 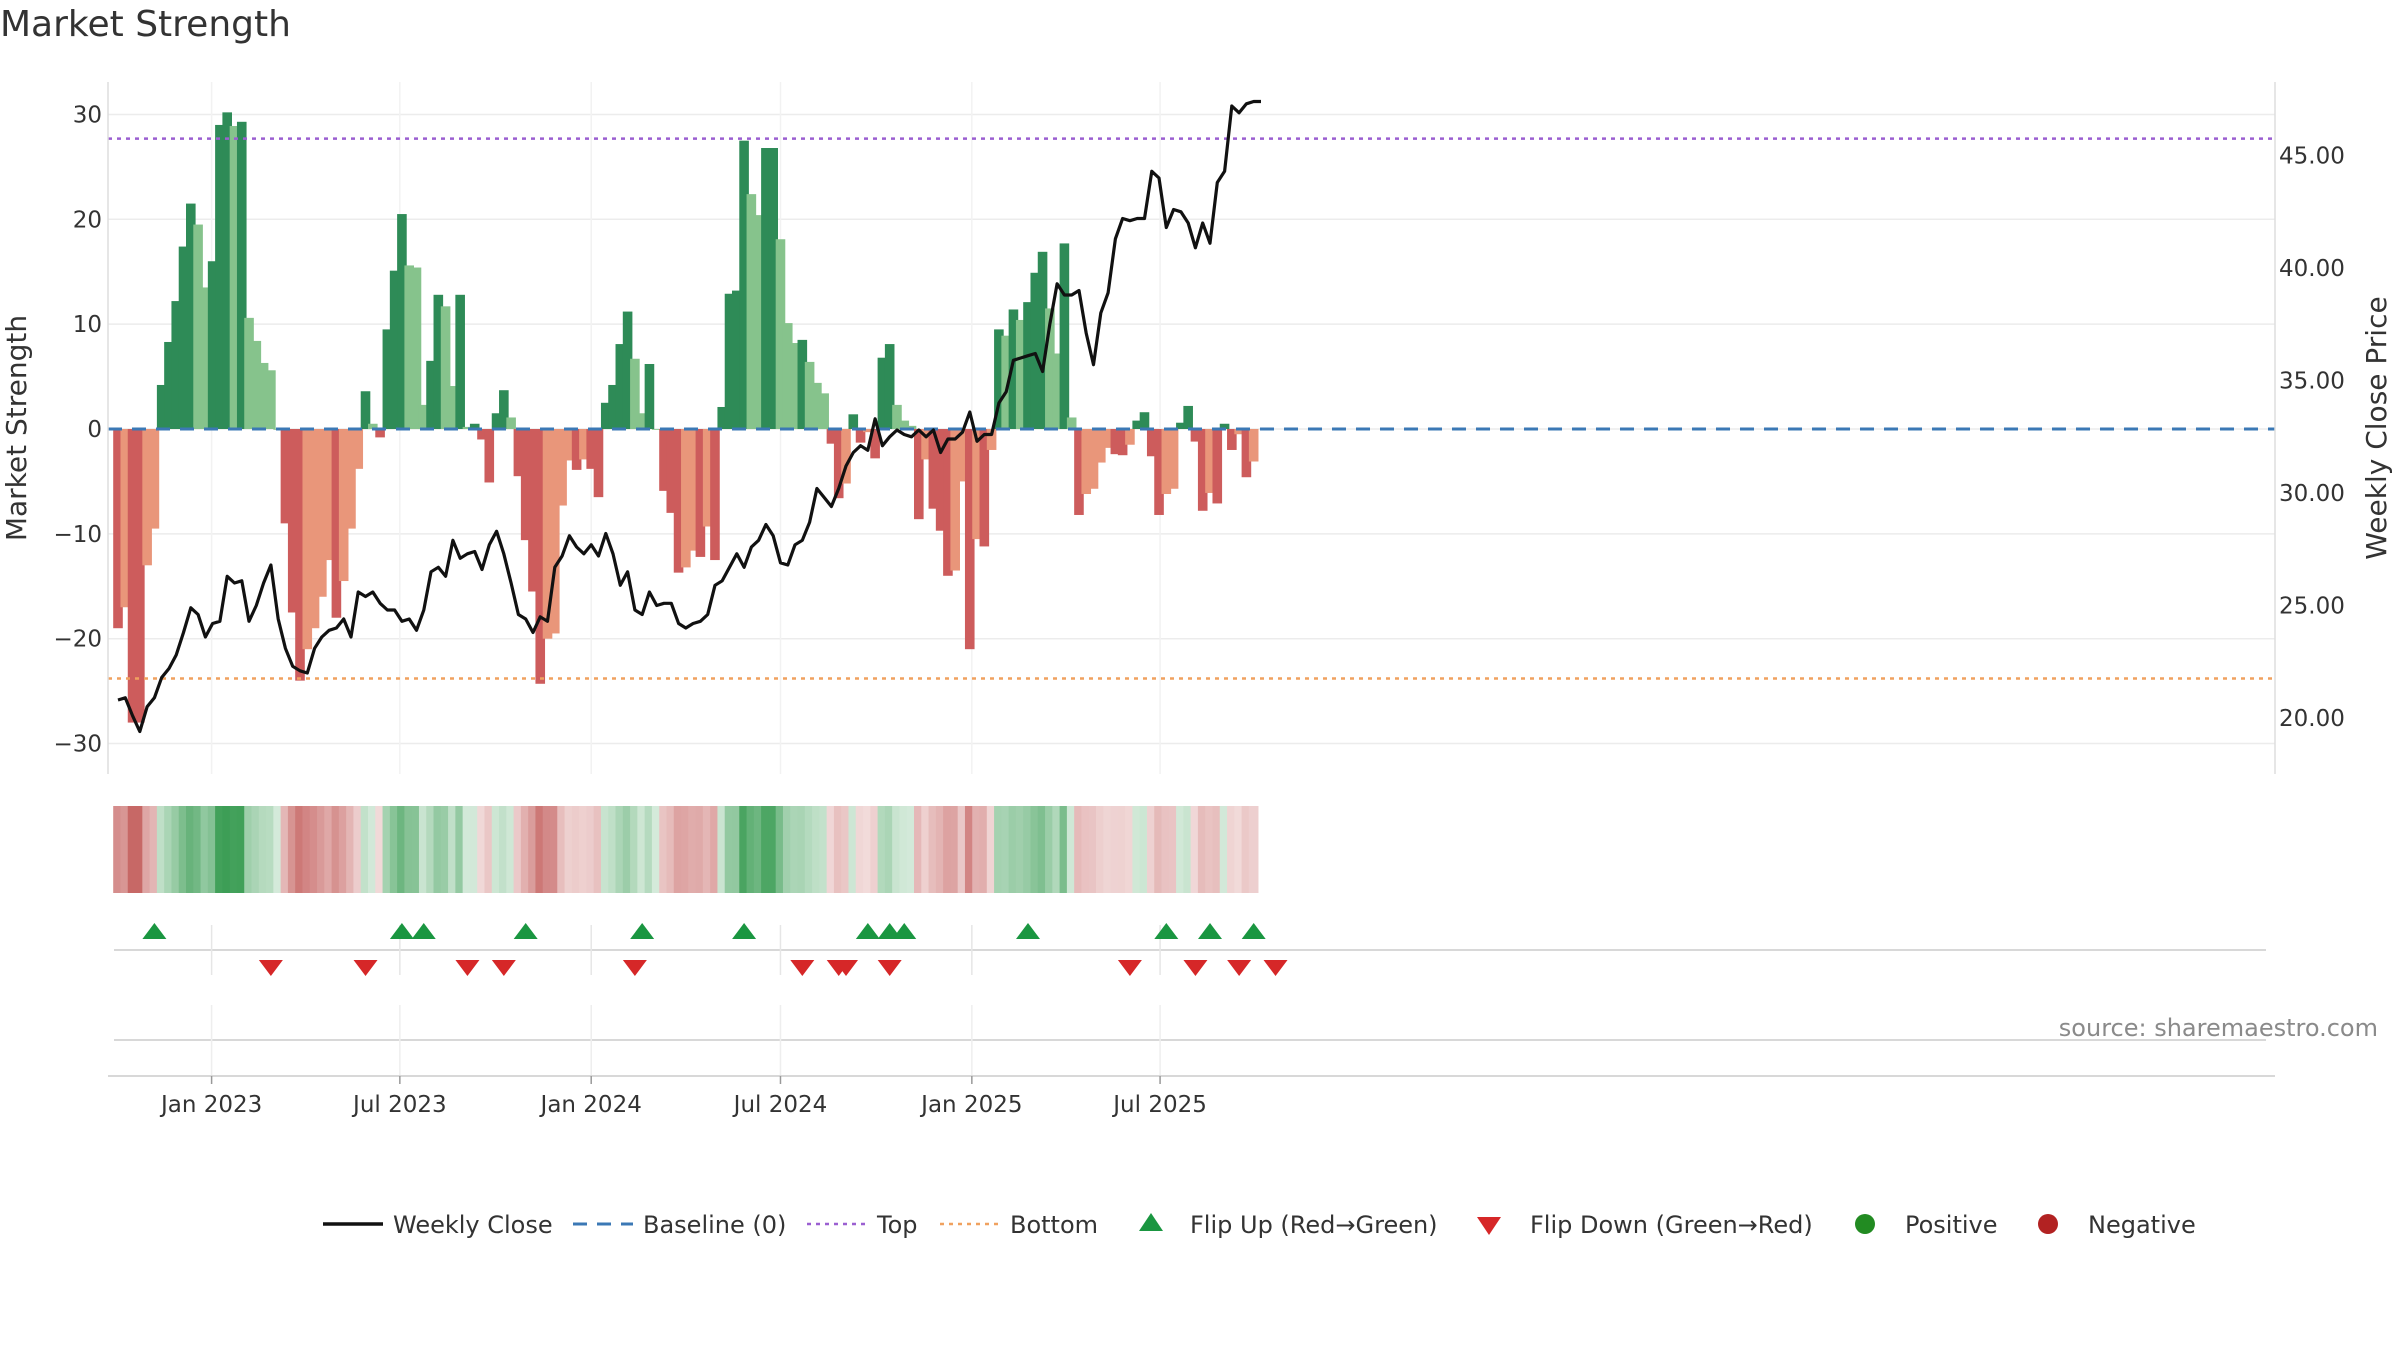 What do you see at coordinates (2312, 494) in the screenshot?
I see `y2-tick-label: 30.00` at bounding box center [2312, 494].